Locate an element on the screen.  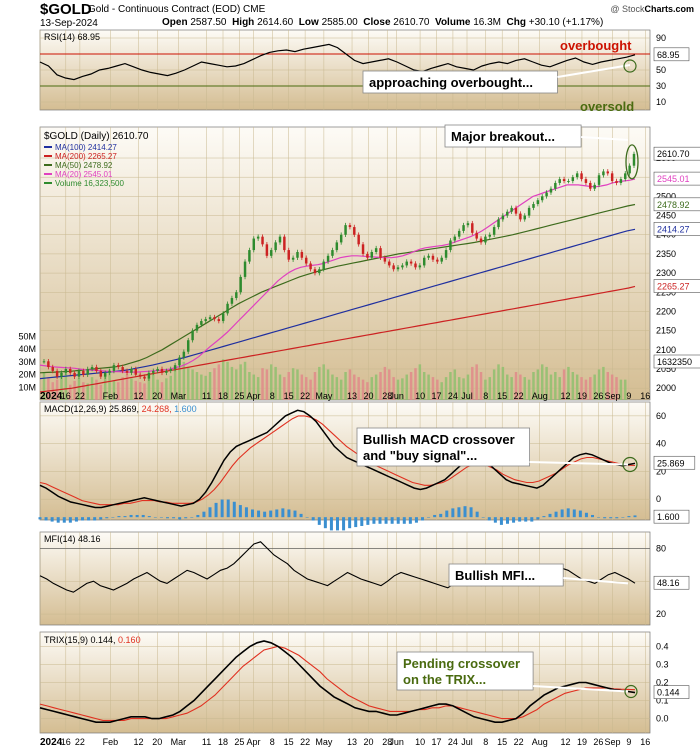
trix-title-main: TRIX(15,9) 0.144, is located at coordinates (81, 640).